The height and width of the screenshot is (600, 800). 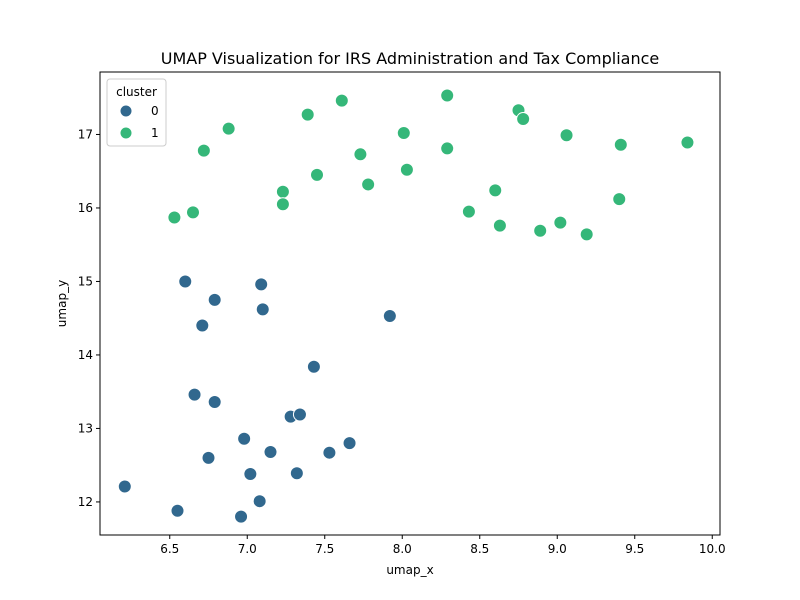 I want to click on y-tick-label: 12, so click(x=85, y=502).